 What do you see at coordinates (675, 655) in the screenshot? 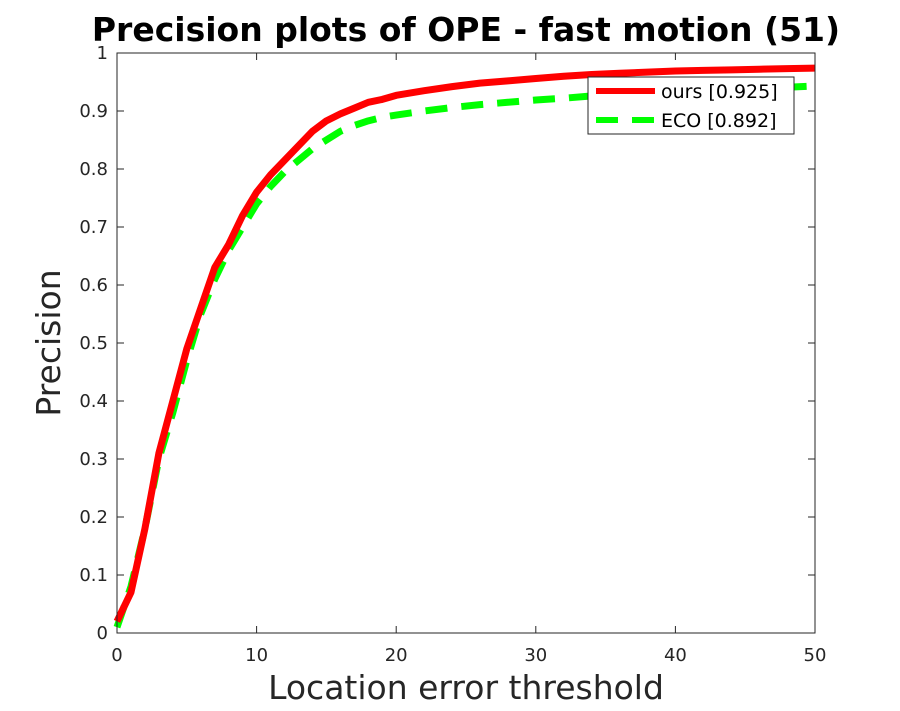
I see `x-tick-label: 40` at bounding box center [675, 655].